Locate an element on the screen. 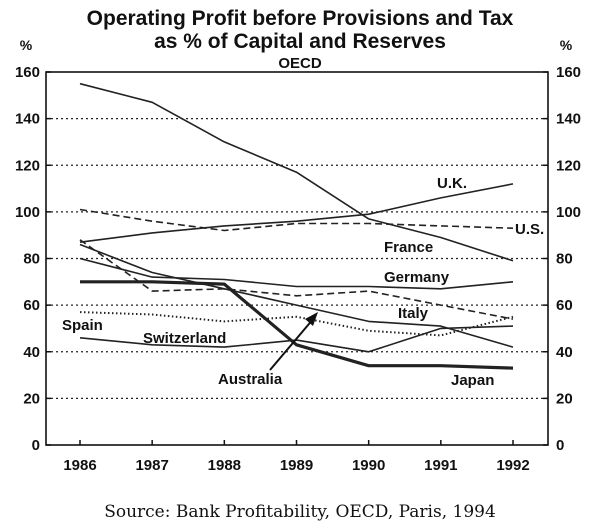 The width and height of the screenshot is (600, 532). y-tick-right-0: 0 is located at coordinates (560, 445).